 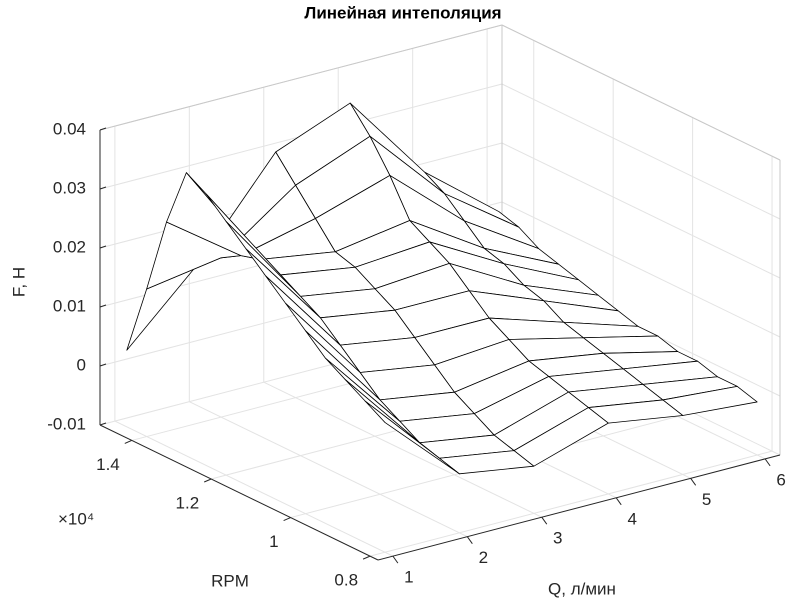 I want to click on z-tick-label: 0.04, so click(x=69, y=128).